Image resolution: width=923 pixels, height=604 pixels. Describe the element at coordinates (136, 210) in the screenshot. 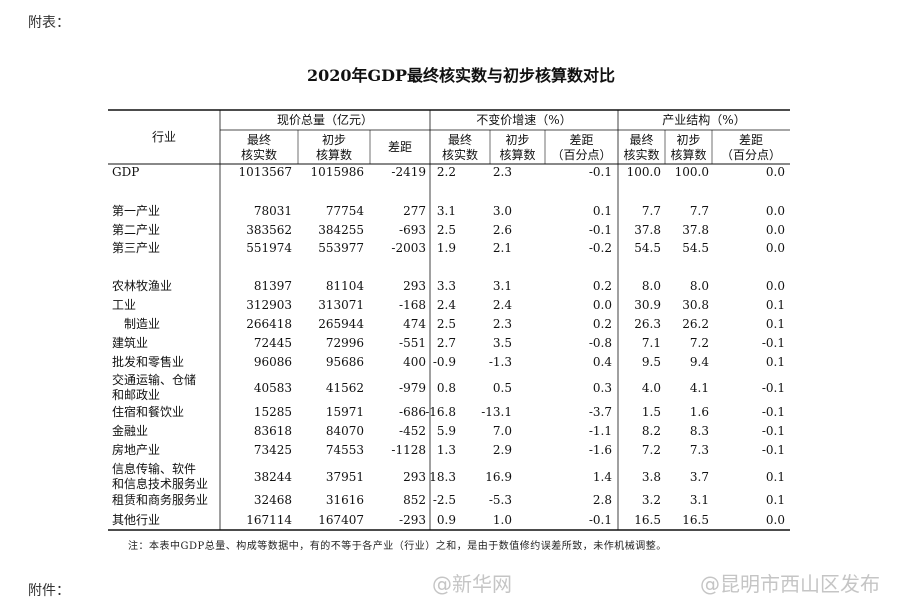

I see `row-label: 第一产业` at that location.